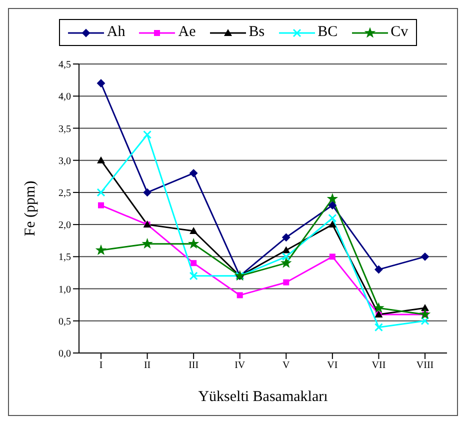 The width and height of the screenshot is (467, 424). I want to click on y-tick-label: 3,0, so click(64, 161).